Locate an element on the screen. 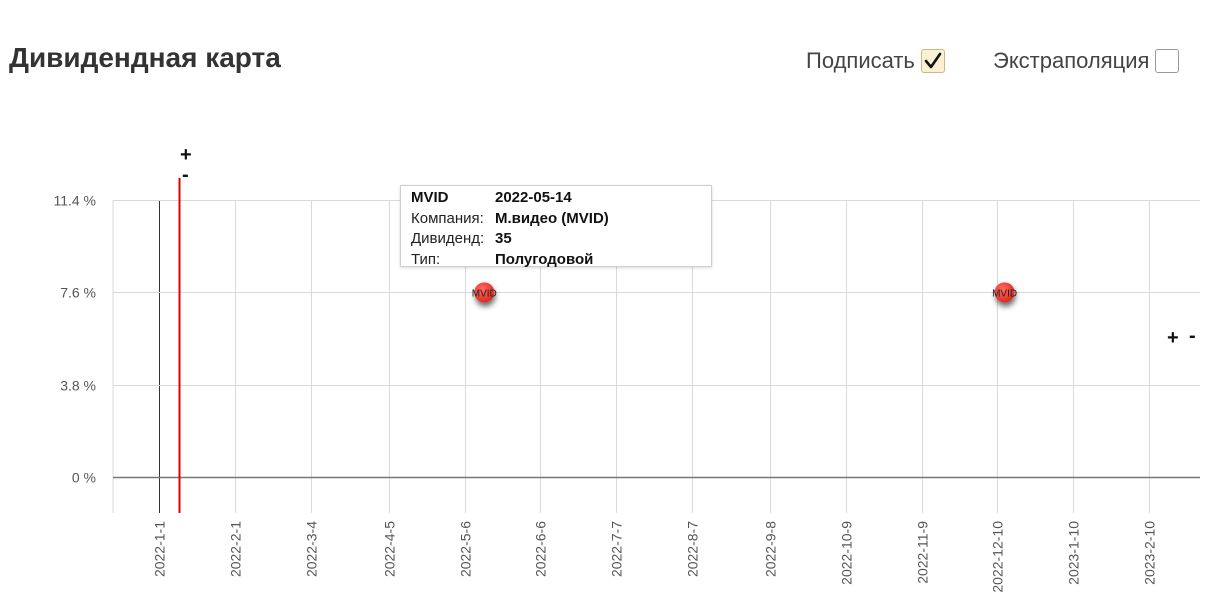  sign-label: Подписать is located at coordinates (860, 60).